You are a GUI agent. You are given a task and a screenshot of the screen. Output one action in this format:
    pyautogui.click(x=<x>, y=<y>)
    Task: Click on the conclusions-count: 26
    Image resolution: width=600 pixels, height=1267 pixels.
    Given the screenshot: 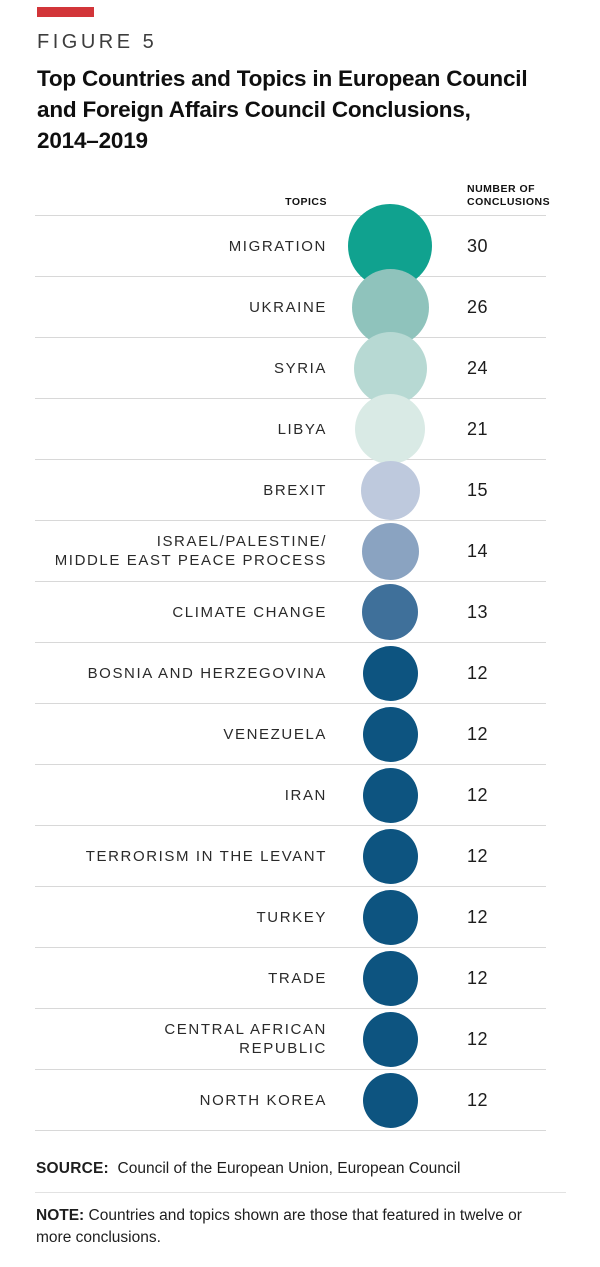 What is the action you would take?
    pyautogui.click(x=478, y=306)
    